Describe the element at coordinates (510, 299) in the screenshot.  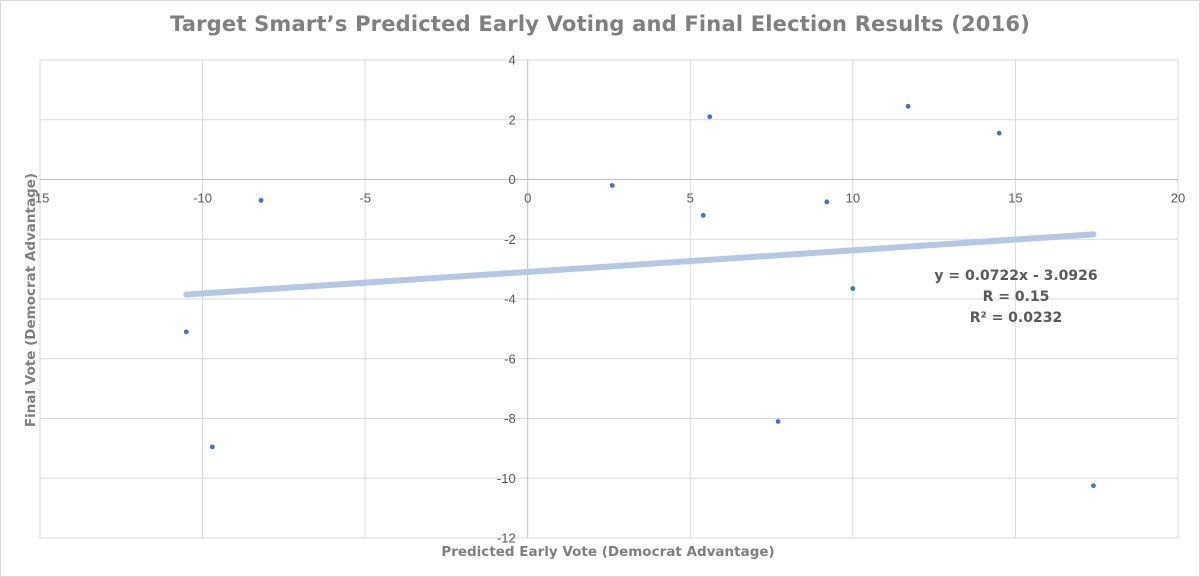
I see `y-tick-label: -4` at that location.